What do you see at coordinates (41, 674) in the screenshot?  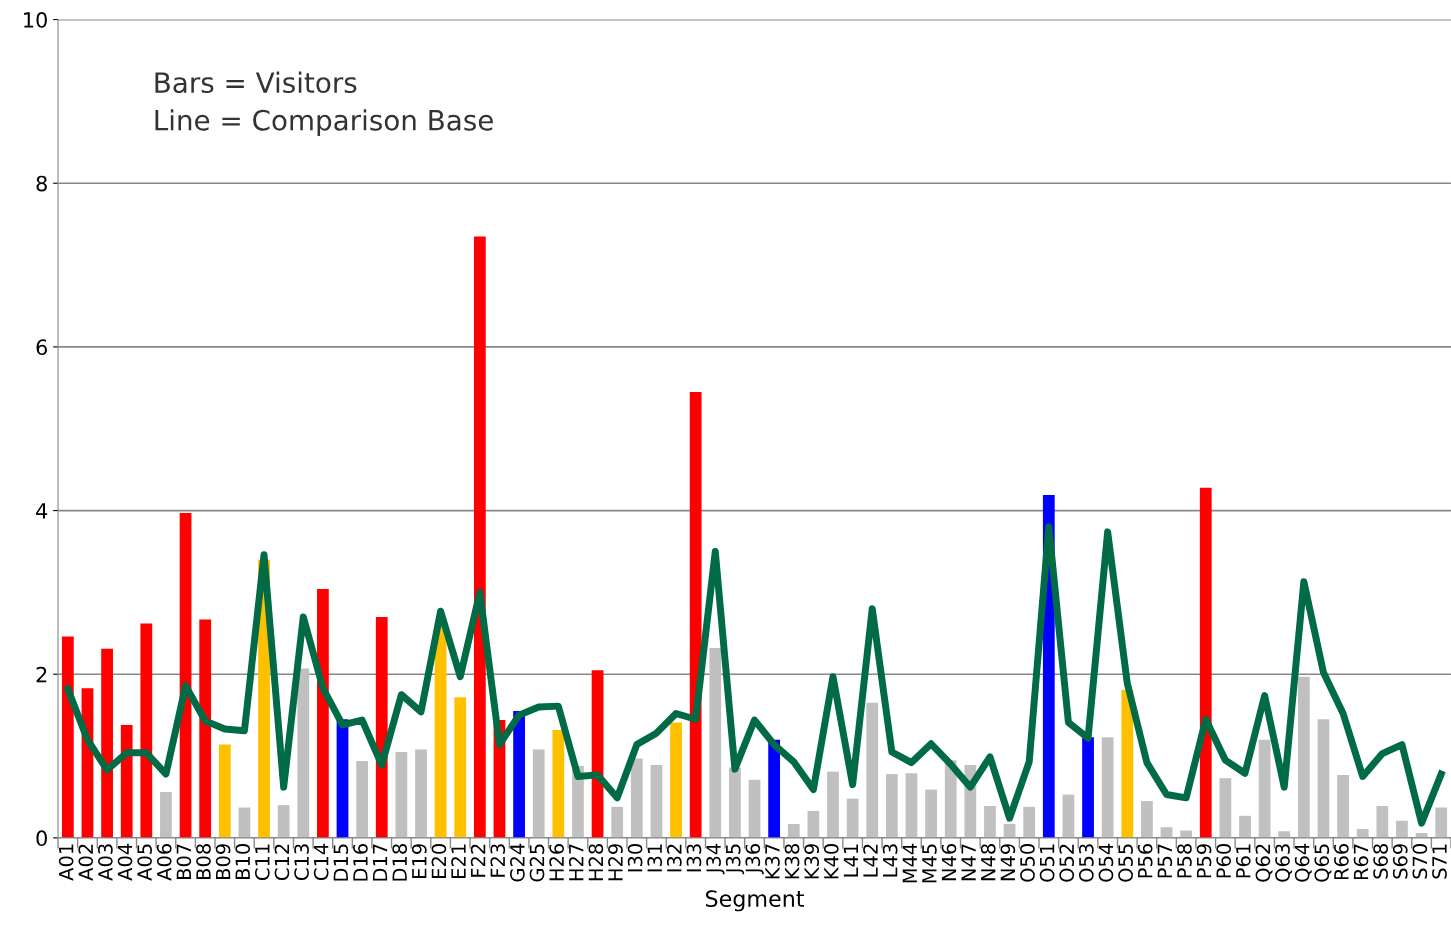 I see `y-tick-label: 2` at bounding box center [41, 674].